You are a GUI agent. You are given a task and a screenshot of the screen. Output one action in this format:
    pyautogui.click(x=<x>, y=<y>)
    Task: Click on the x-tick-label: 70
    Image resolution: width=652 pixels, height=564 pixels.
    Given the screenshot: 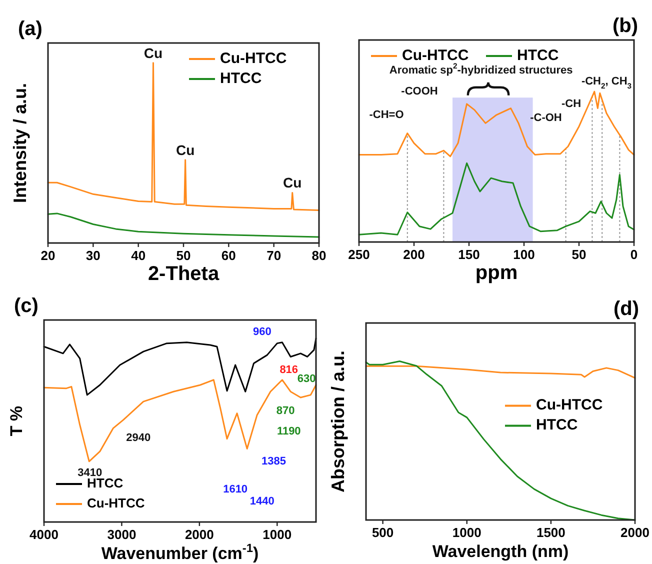 What is the action you would take?
    pyautogui.click(x=274, y=255)
    